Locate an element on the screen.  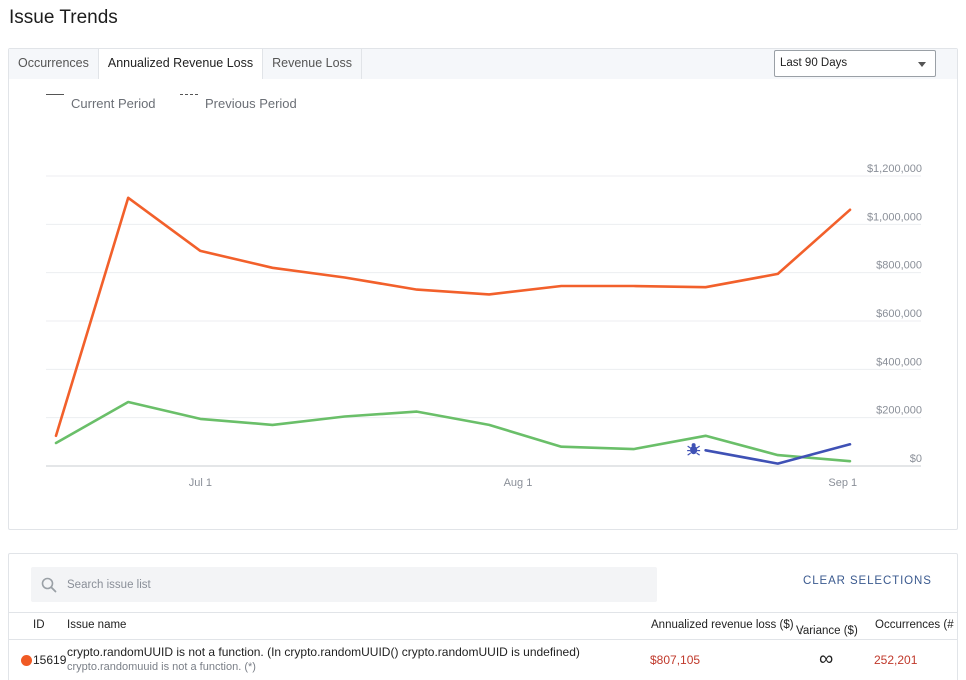
x-tick-label: Aug 1 is located at coordinates (518, 483).